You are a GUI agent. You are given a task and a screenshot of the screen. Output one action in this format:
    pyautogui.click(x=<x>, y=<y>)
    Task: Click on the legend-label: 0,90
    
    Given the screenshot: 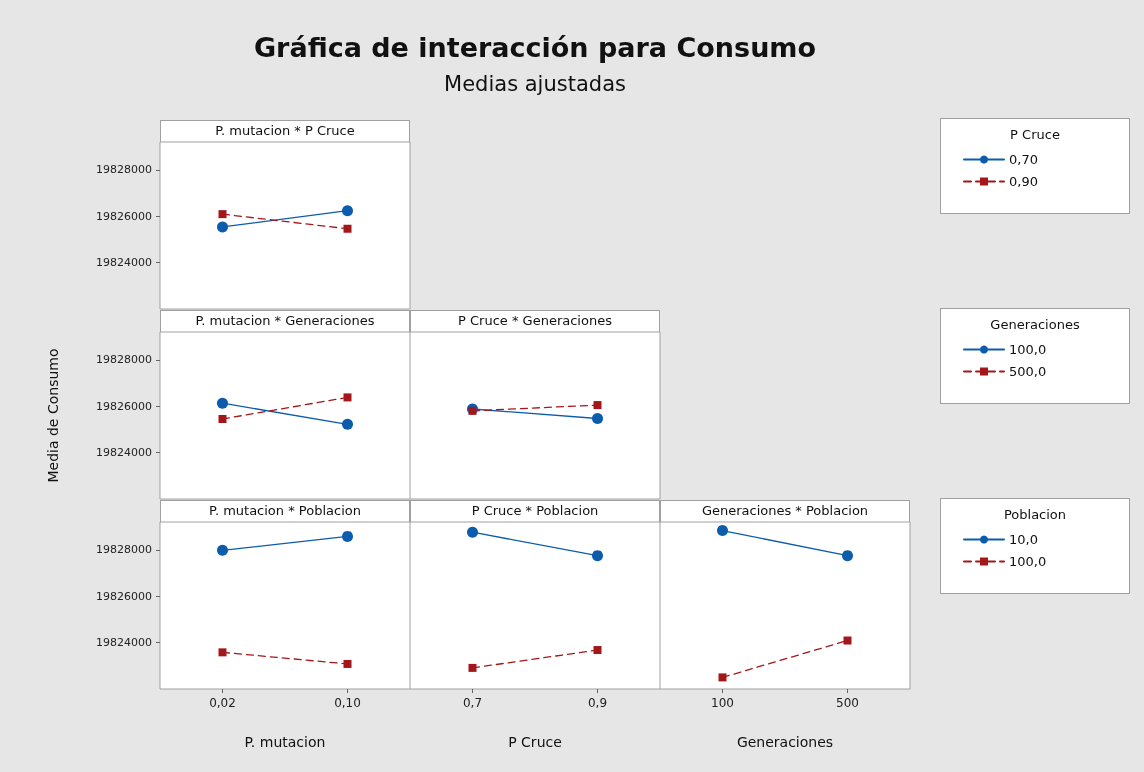 What is the action you would take?
    pyautogui.click(x=1023, y=181)
    